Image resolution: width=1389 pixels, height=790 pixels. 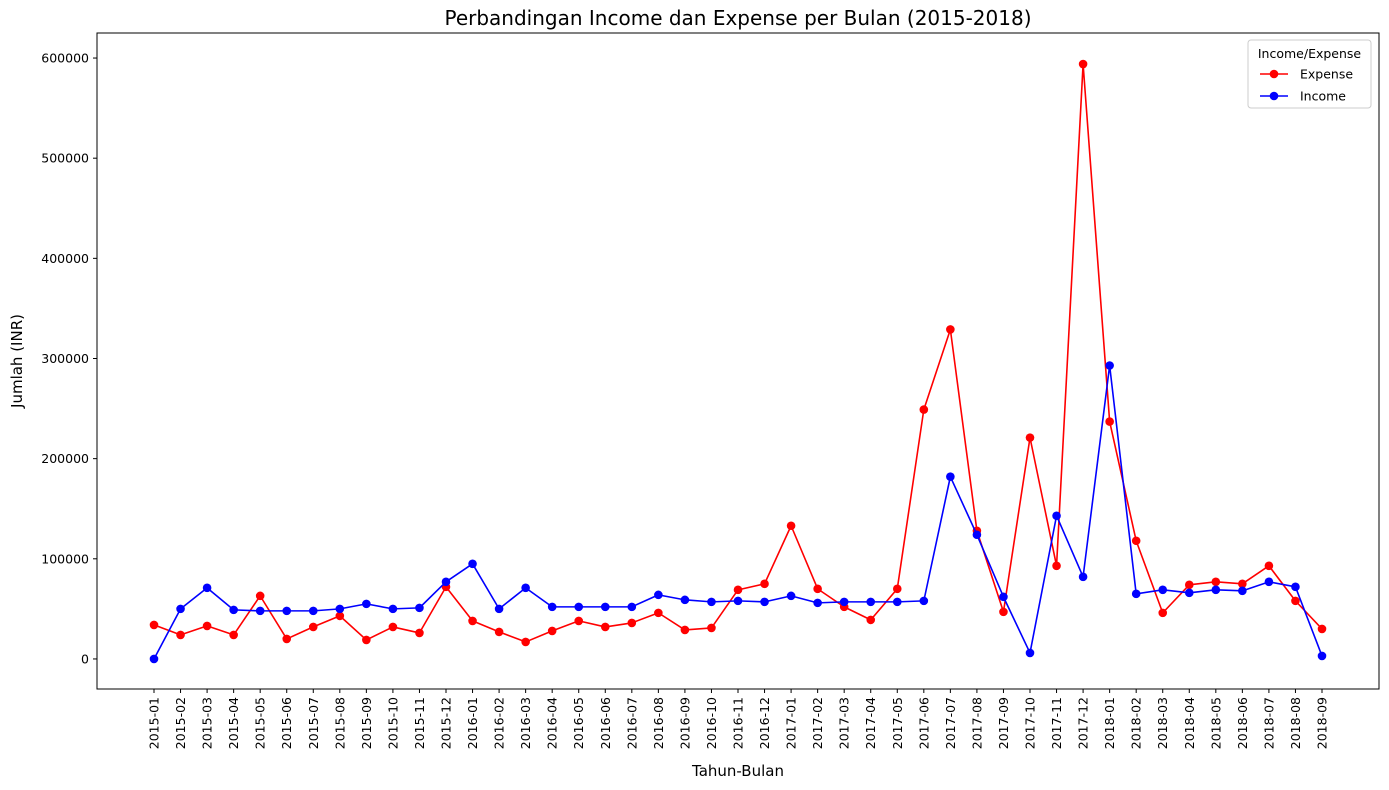 What do you see at coordinates (1136, 723) in the screenshot?
I see `x-tick-label: 2018-02` at bounding box center [1136, 723].